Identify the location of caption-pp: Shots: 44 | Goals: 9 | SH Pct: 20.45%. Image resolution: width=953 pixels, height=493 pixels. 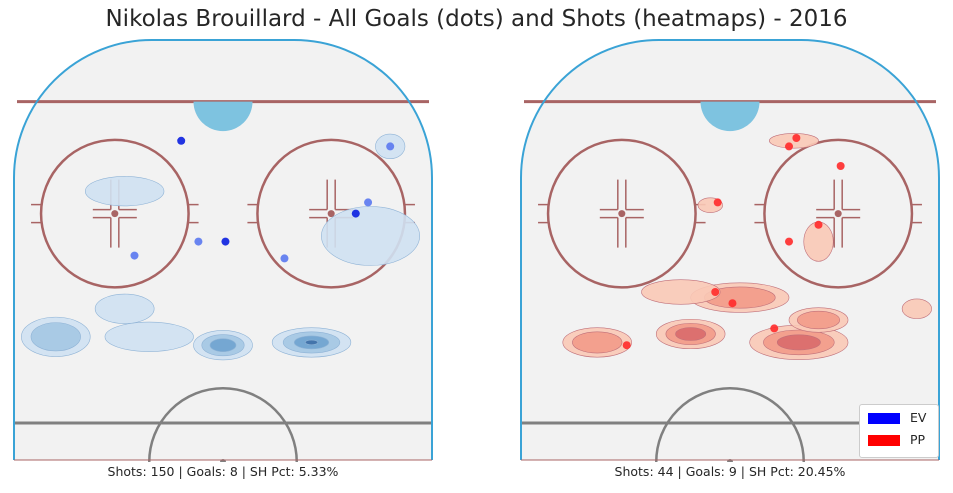
(730, 471).